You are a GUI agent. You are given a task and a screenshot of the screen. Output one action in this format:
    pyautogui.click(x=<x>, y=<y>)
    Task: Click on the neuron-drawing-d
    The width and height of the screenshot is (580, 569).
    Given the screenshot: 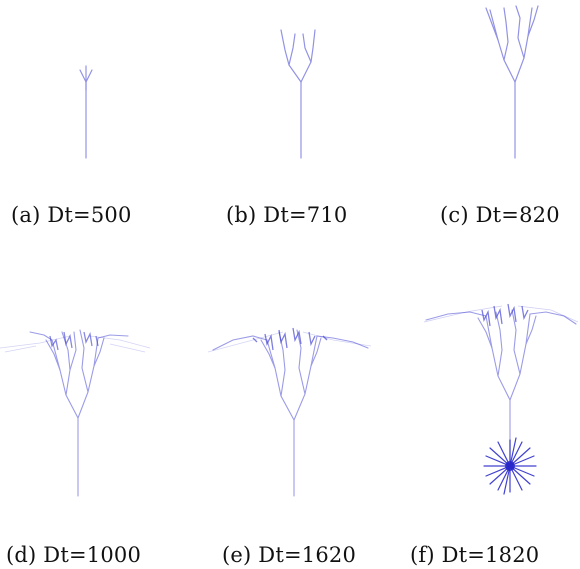 What is the action you would take?
    pyautogui.click(x=75, y=413)
    